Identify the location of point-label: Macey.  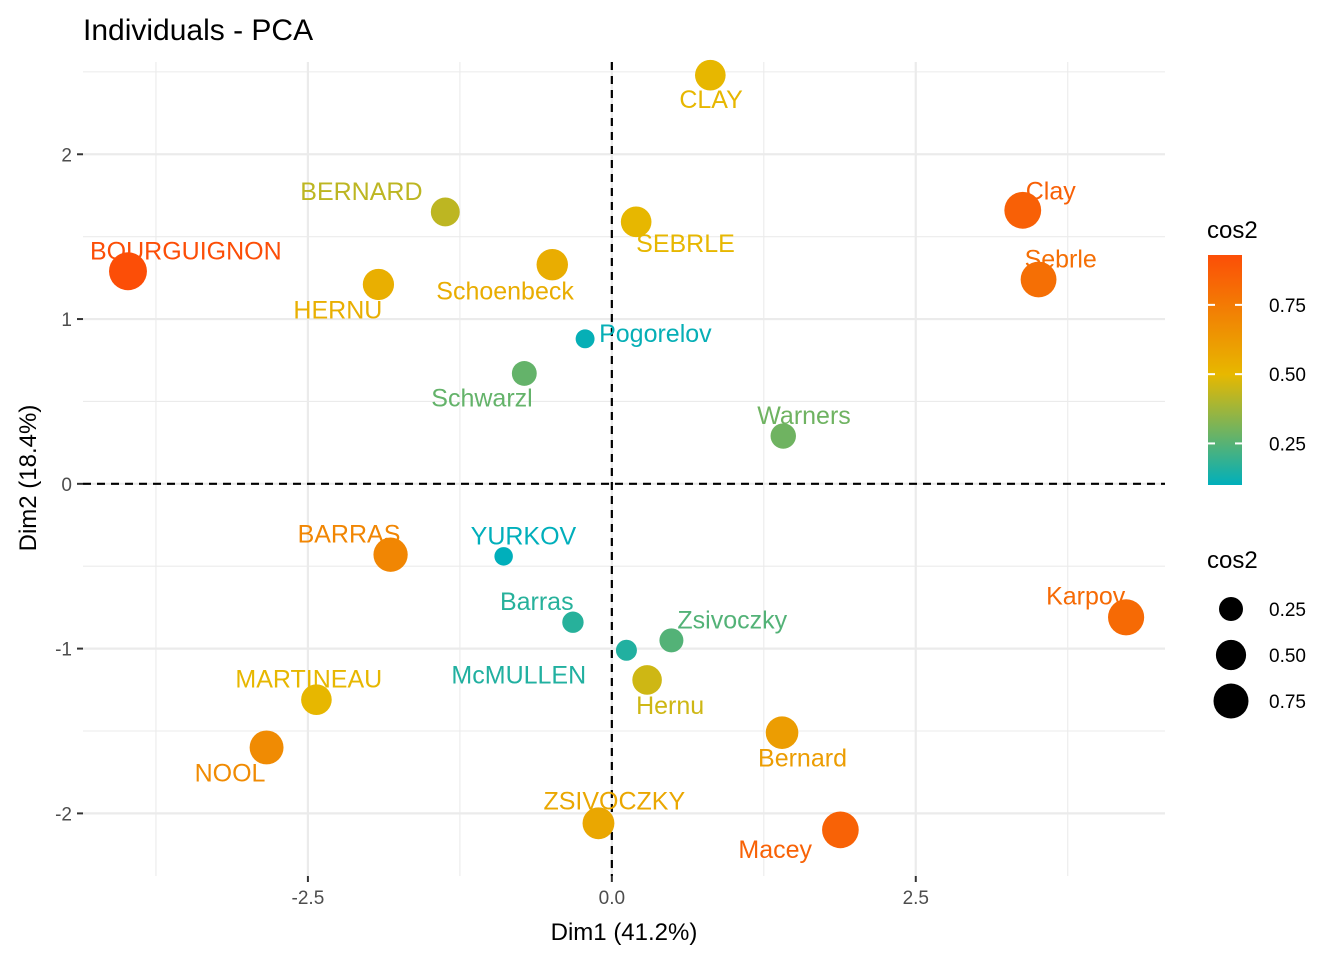
(775, 850).